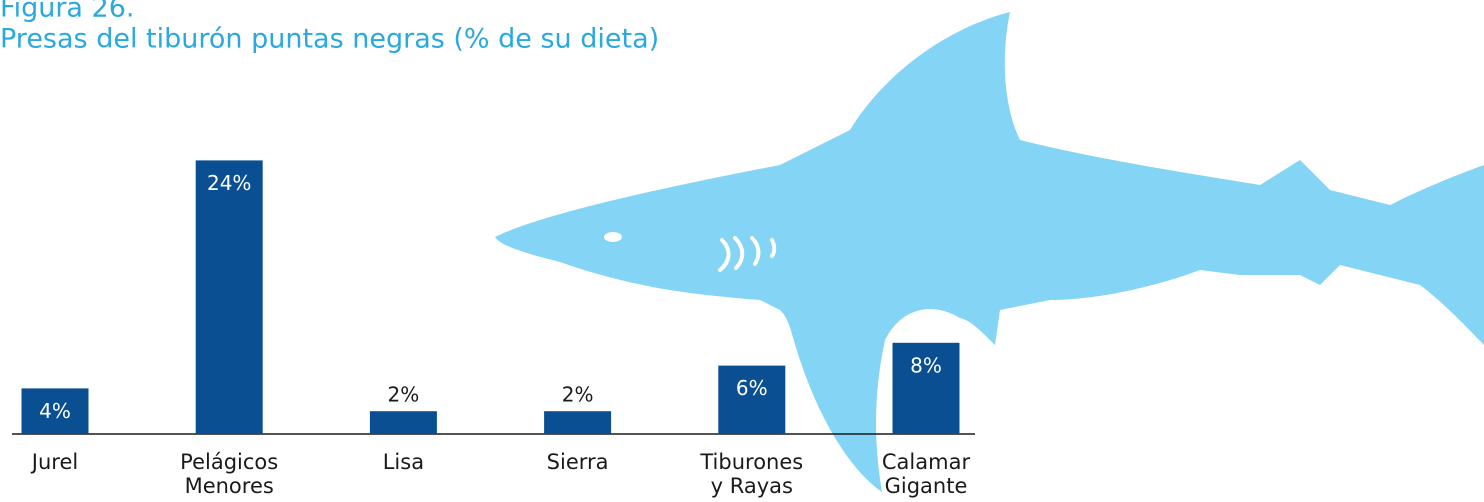 The width and height of the screenshot is (1484, 502). I want to click on x-tick-label: Pelágicos Menores, so click(229, 474).